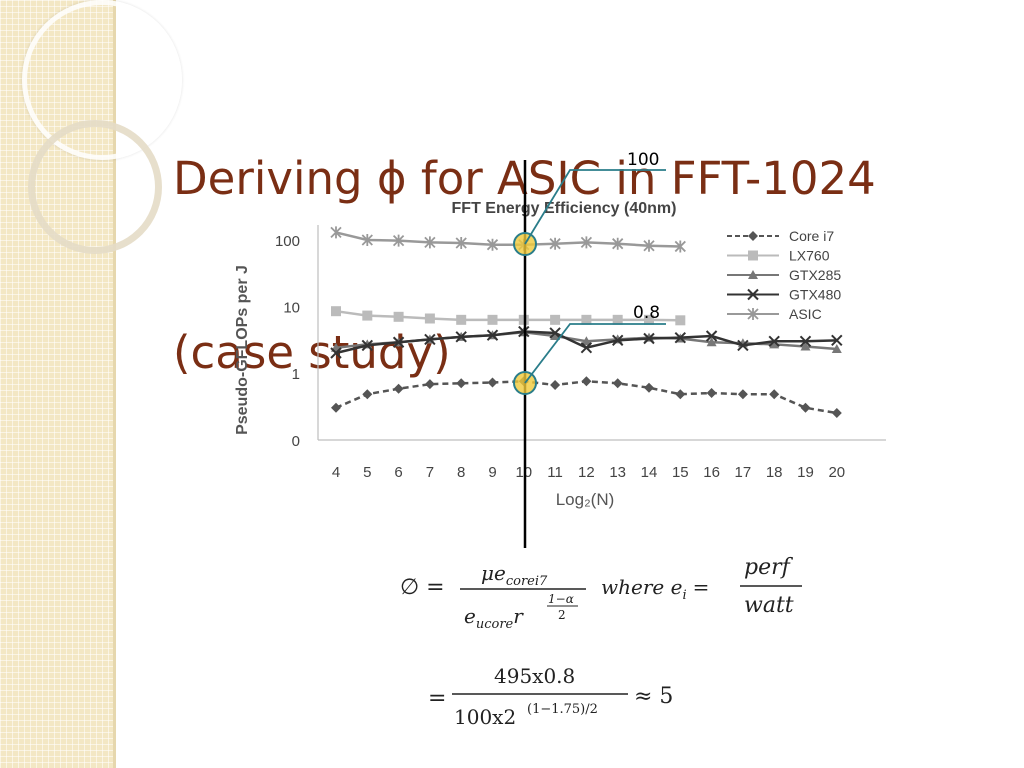  Describe the element at coordinates (815, 295) in the screenshot. I see `legend-label: GTX480` at that location.